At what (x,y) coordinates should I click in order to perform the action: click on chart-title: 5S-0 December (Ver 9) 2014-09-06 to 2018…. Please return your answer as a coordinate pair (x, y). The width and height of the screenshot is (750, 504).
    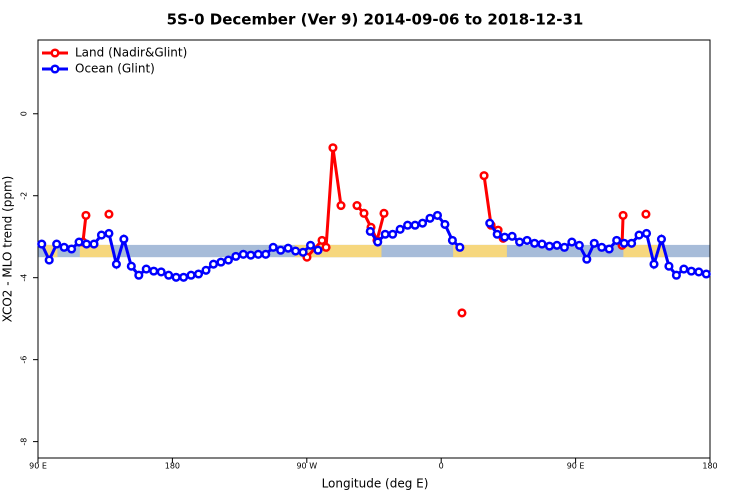
    Looking at the image, I should click on (375, 20).